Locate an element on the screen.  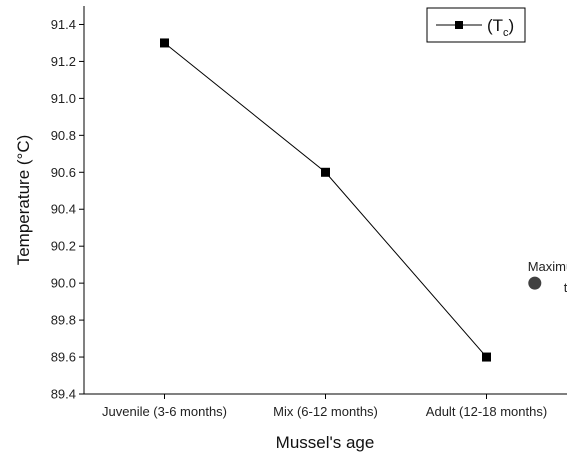
y-tick-label: 89.8 is located at coordinates (63, 320).